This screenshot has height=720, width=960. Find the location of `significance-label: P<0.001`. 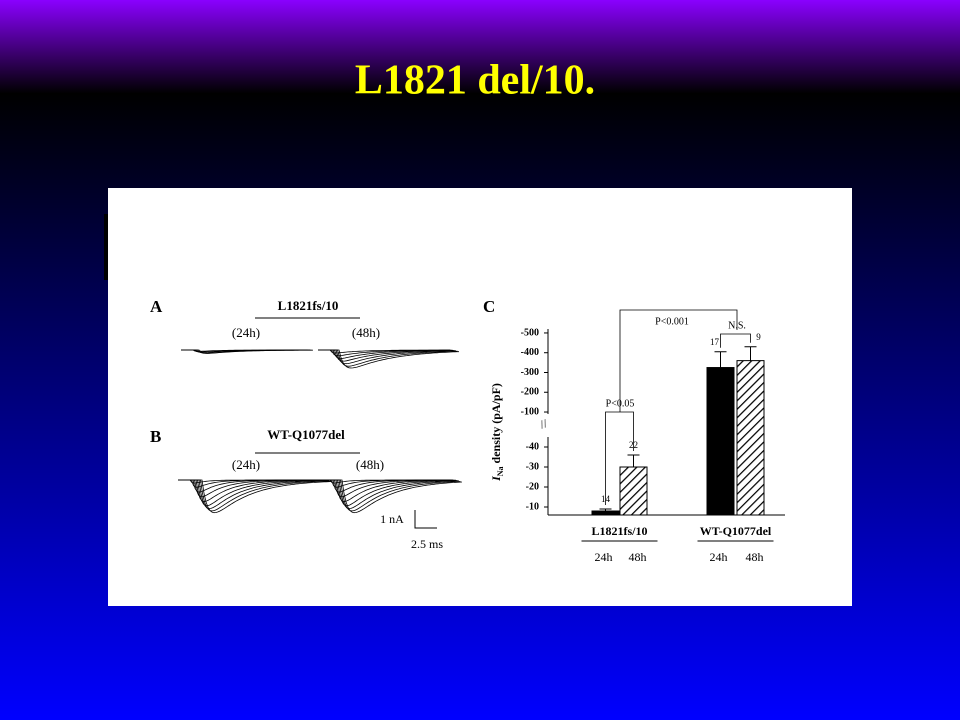

significance-label: P<0.001 is located at coordinates (672, 321).